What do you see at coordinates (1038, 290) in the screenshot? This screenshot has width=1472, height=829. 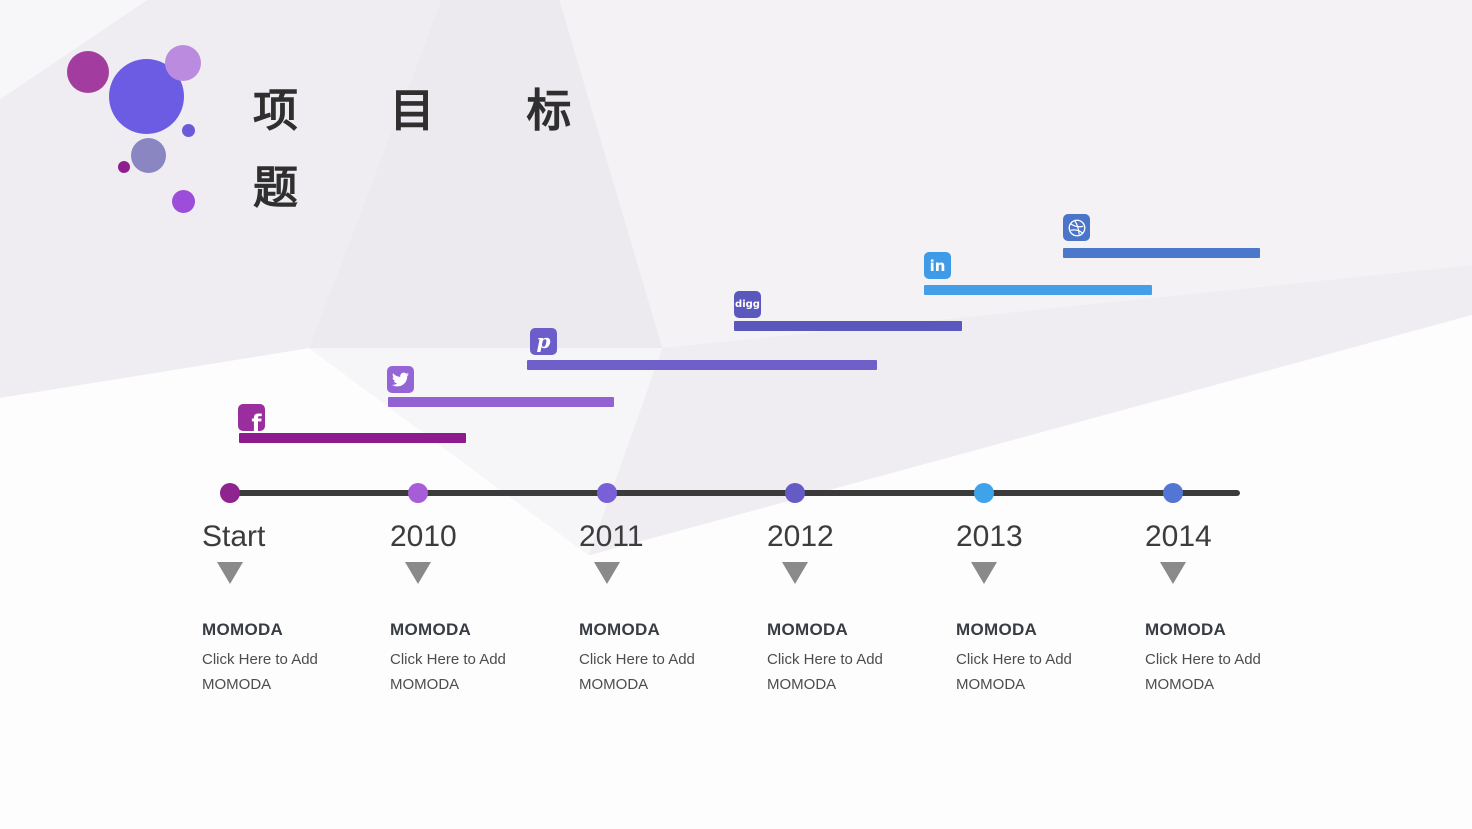 I see `linkedin-bar` at bounding box center [1038, 290].